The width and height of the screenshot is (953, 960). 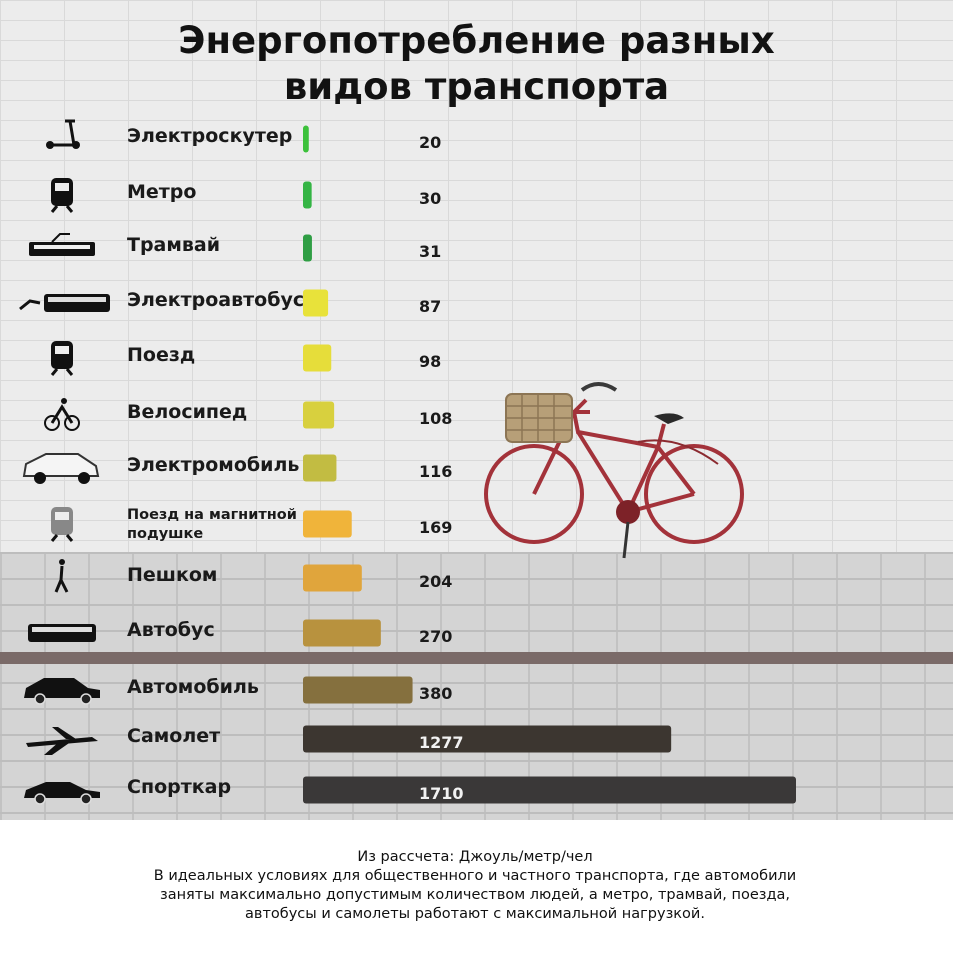 What do you see at coordinates (172, 575) in the screenshot?
I see `category-label: Пешком` at bounding box center [172, 575].